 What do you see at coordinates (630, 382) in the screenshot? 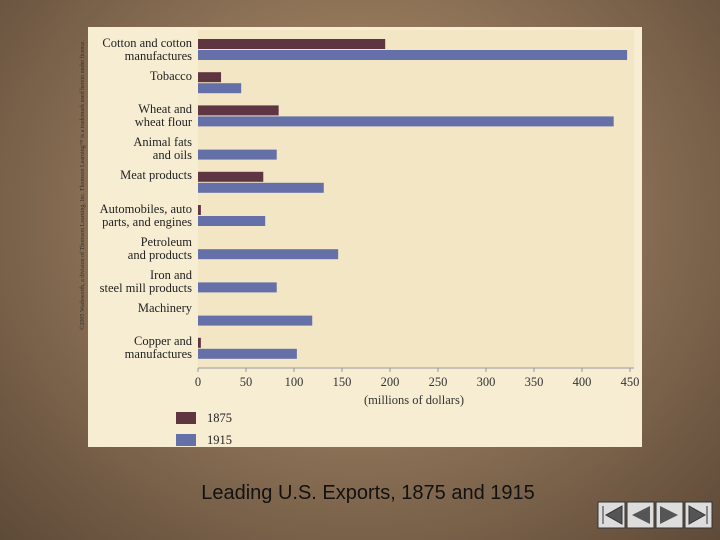
I see `x-tick-label: 450` at bounding box center [630, 382].